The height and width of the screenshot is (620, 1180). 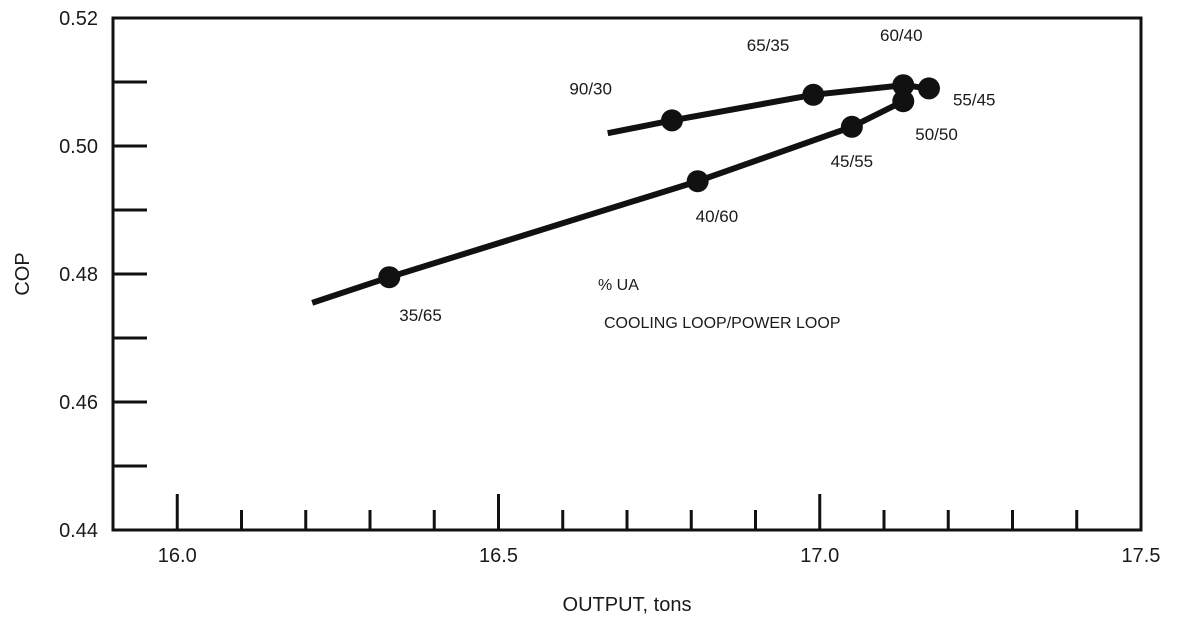 What do you see at coordinates (974, 99) in the screenshot?
I see `data-point-label: 55/45` at bounding box center [974, 99].